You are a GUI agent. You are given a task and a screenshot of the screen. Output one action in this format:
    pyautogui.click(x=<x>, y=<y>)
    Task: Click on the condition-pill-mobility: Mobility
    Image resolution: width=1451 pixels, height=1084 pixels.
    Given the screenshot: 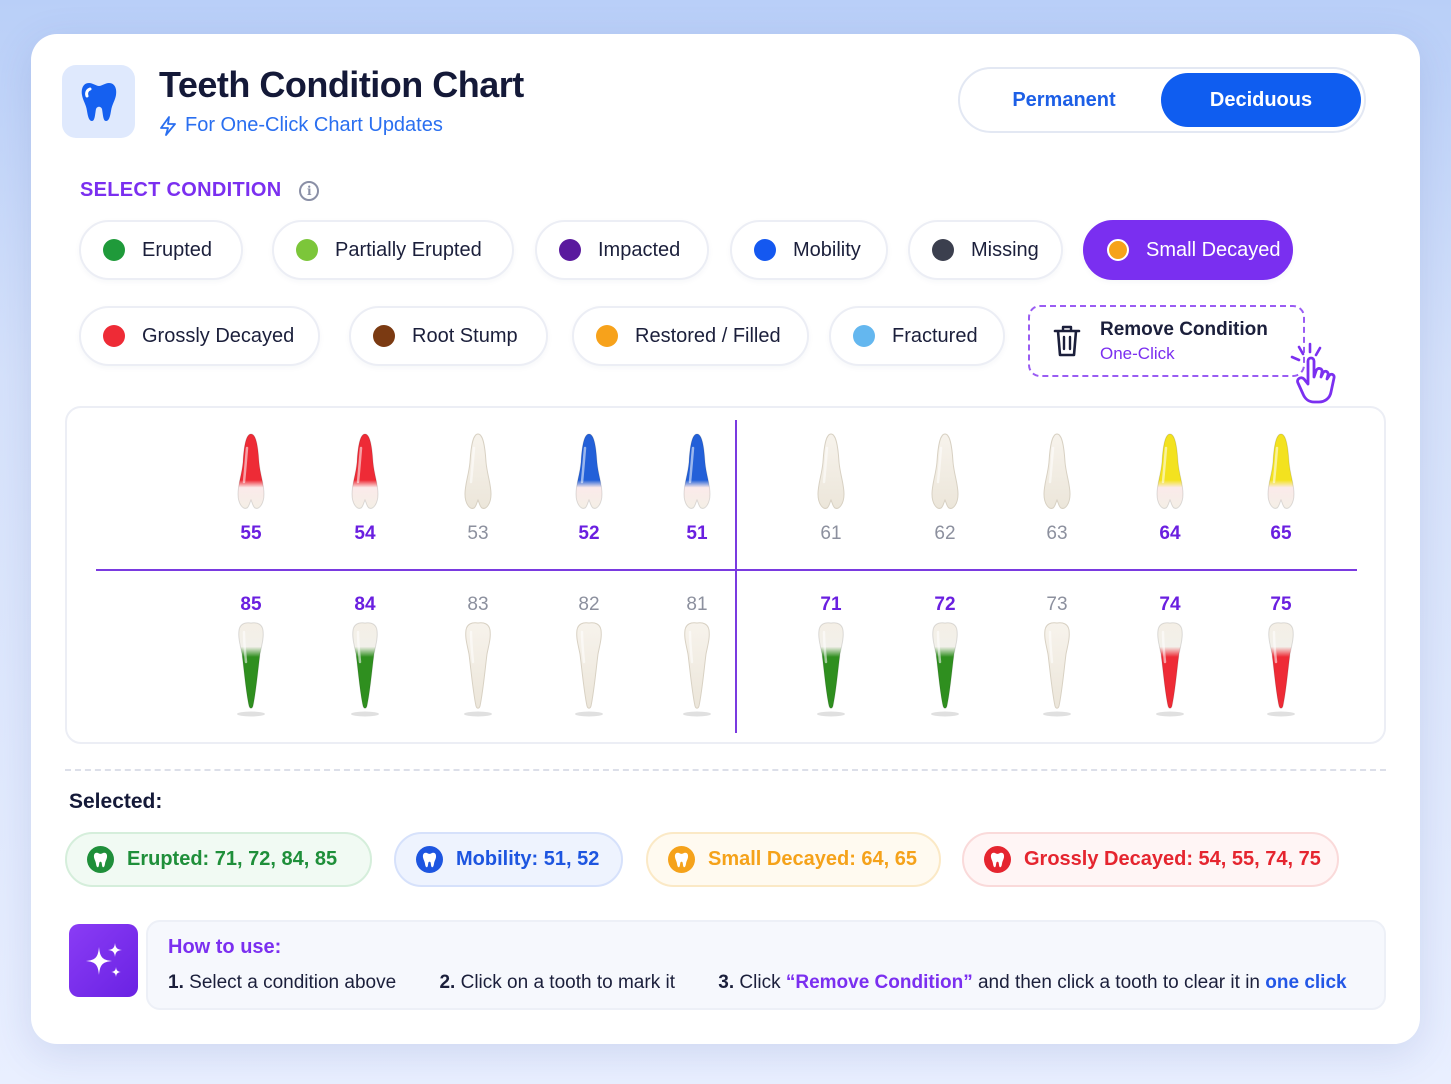 What is the action you would take?
    pyautogui.click(x=809, y=250)
    